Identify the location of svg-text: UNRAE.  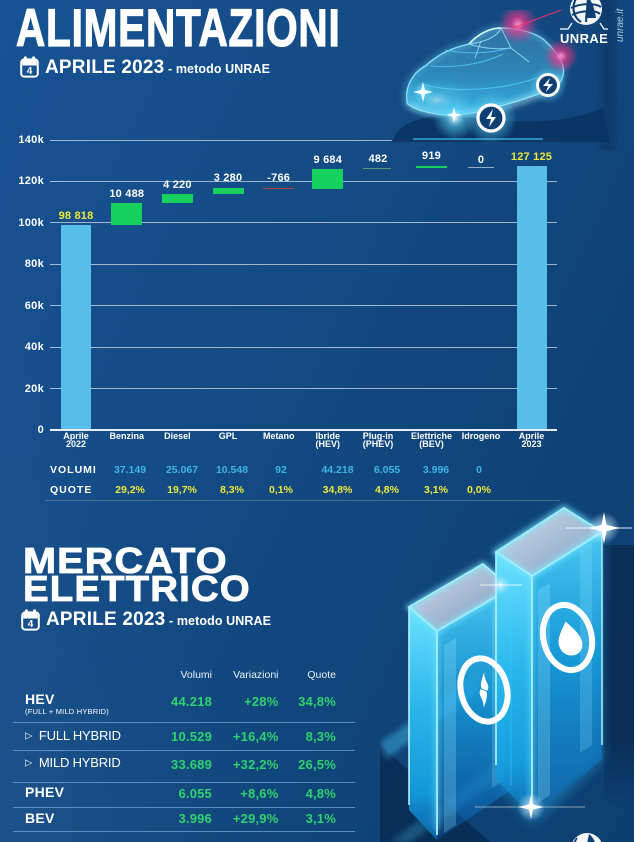
(584, 38).